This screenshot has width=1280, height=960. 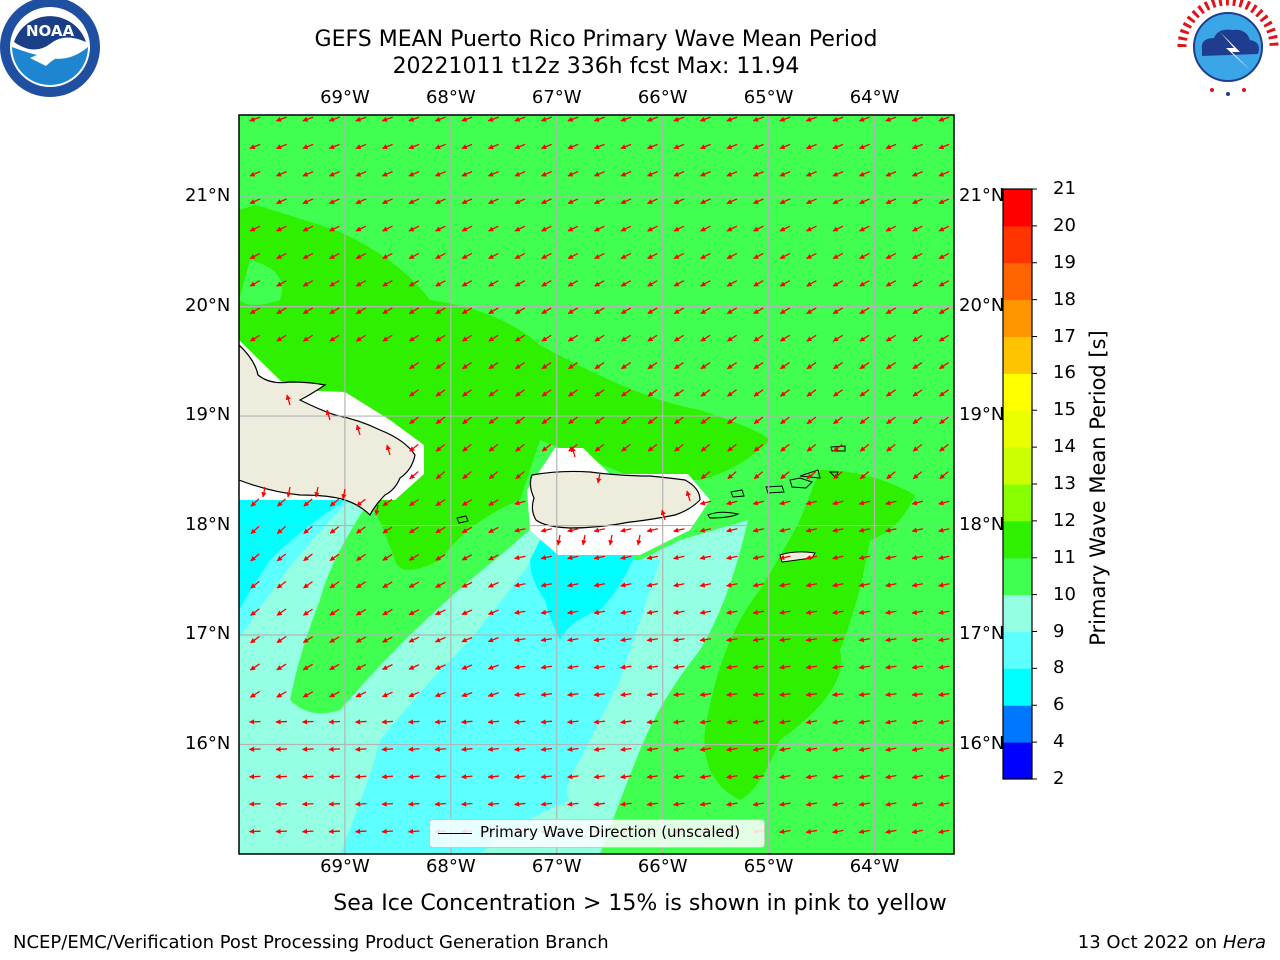 I want to click on lat-tick-label: 18°N, so click(x=208, y=524).